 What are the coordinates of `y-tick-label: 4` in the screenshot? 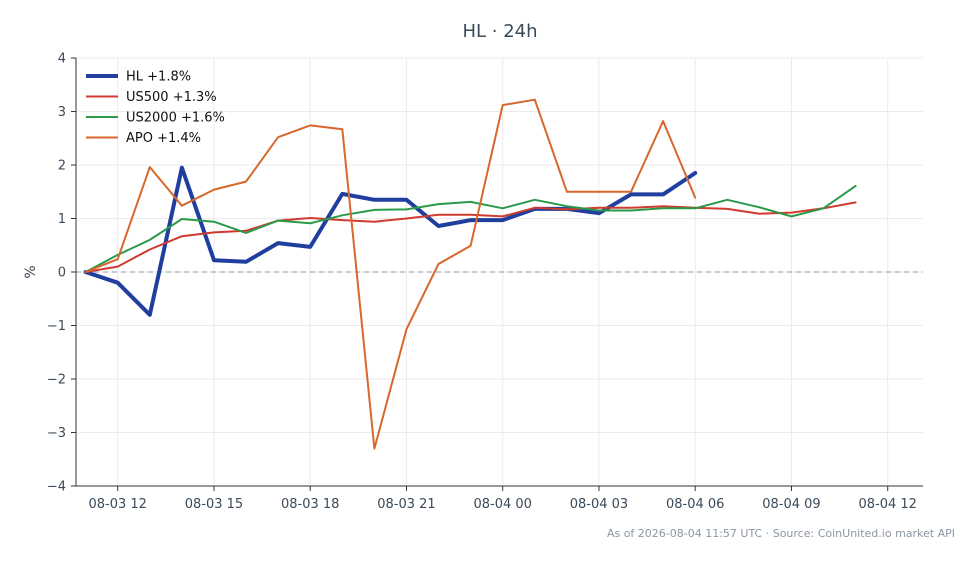 It's located at (62, 59).